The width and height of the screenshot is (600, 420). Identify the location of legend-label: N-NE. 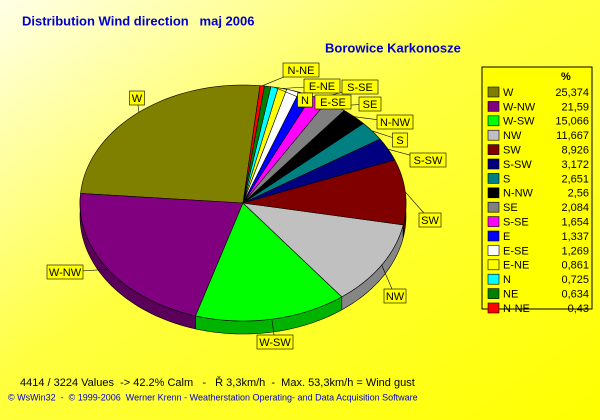
(516, 309).